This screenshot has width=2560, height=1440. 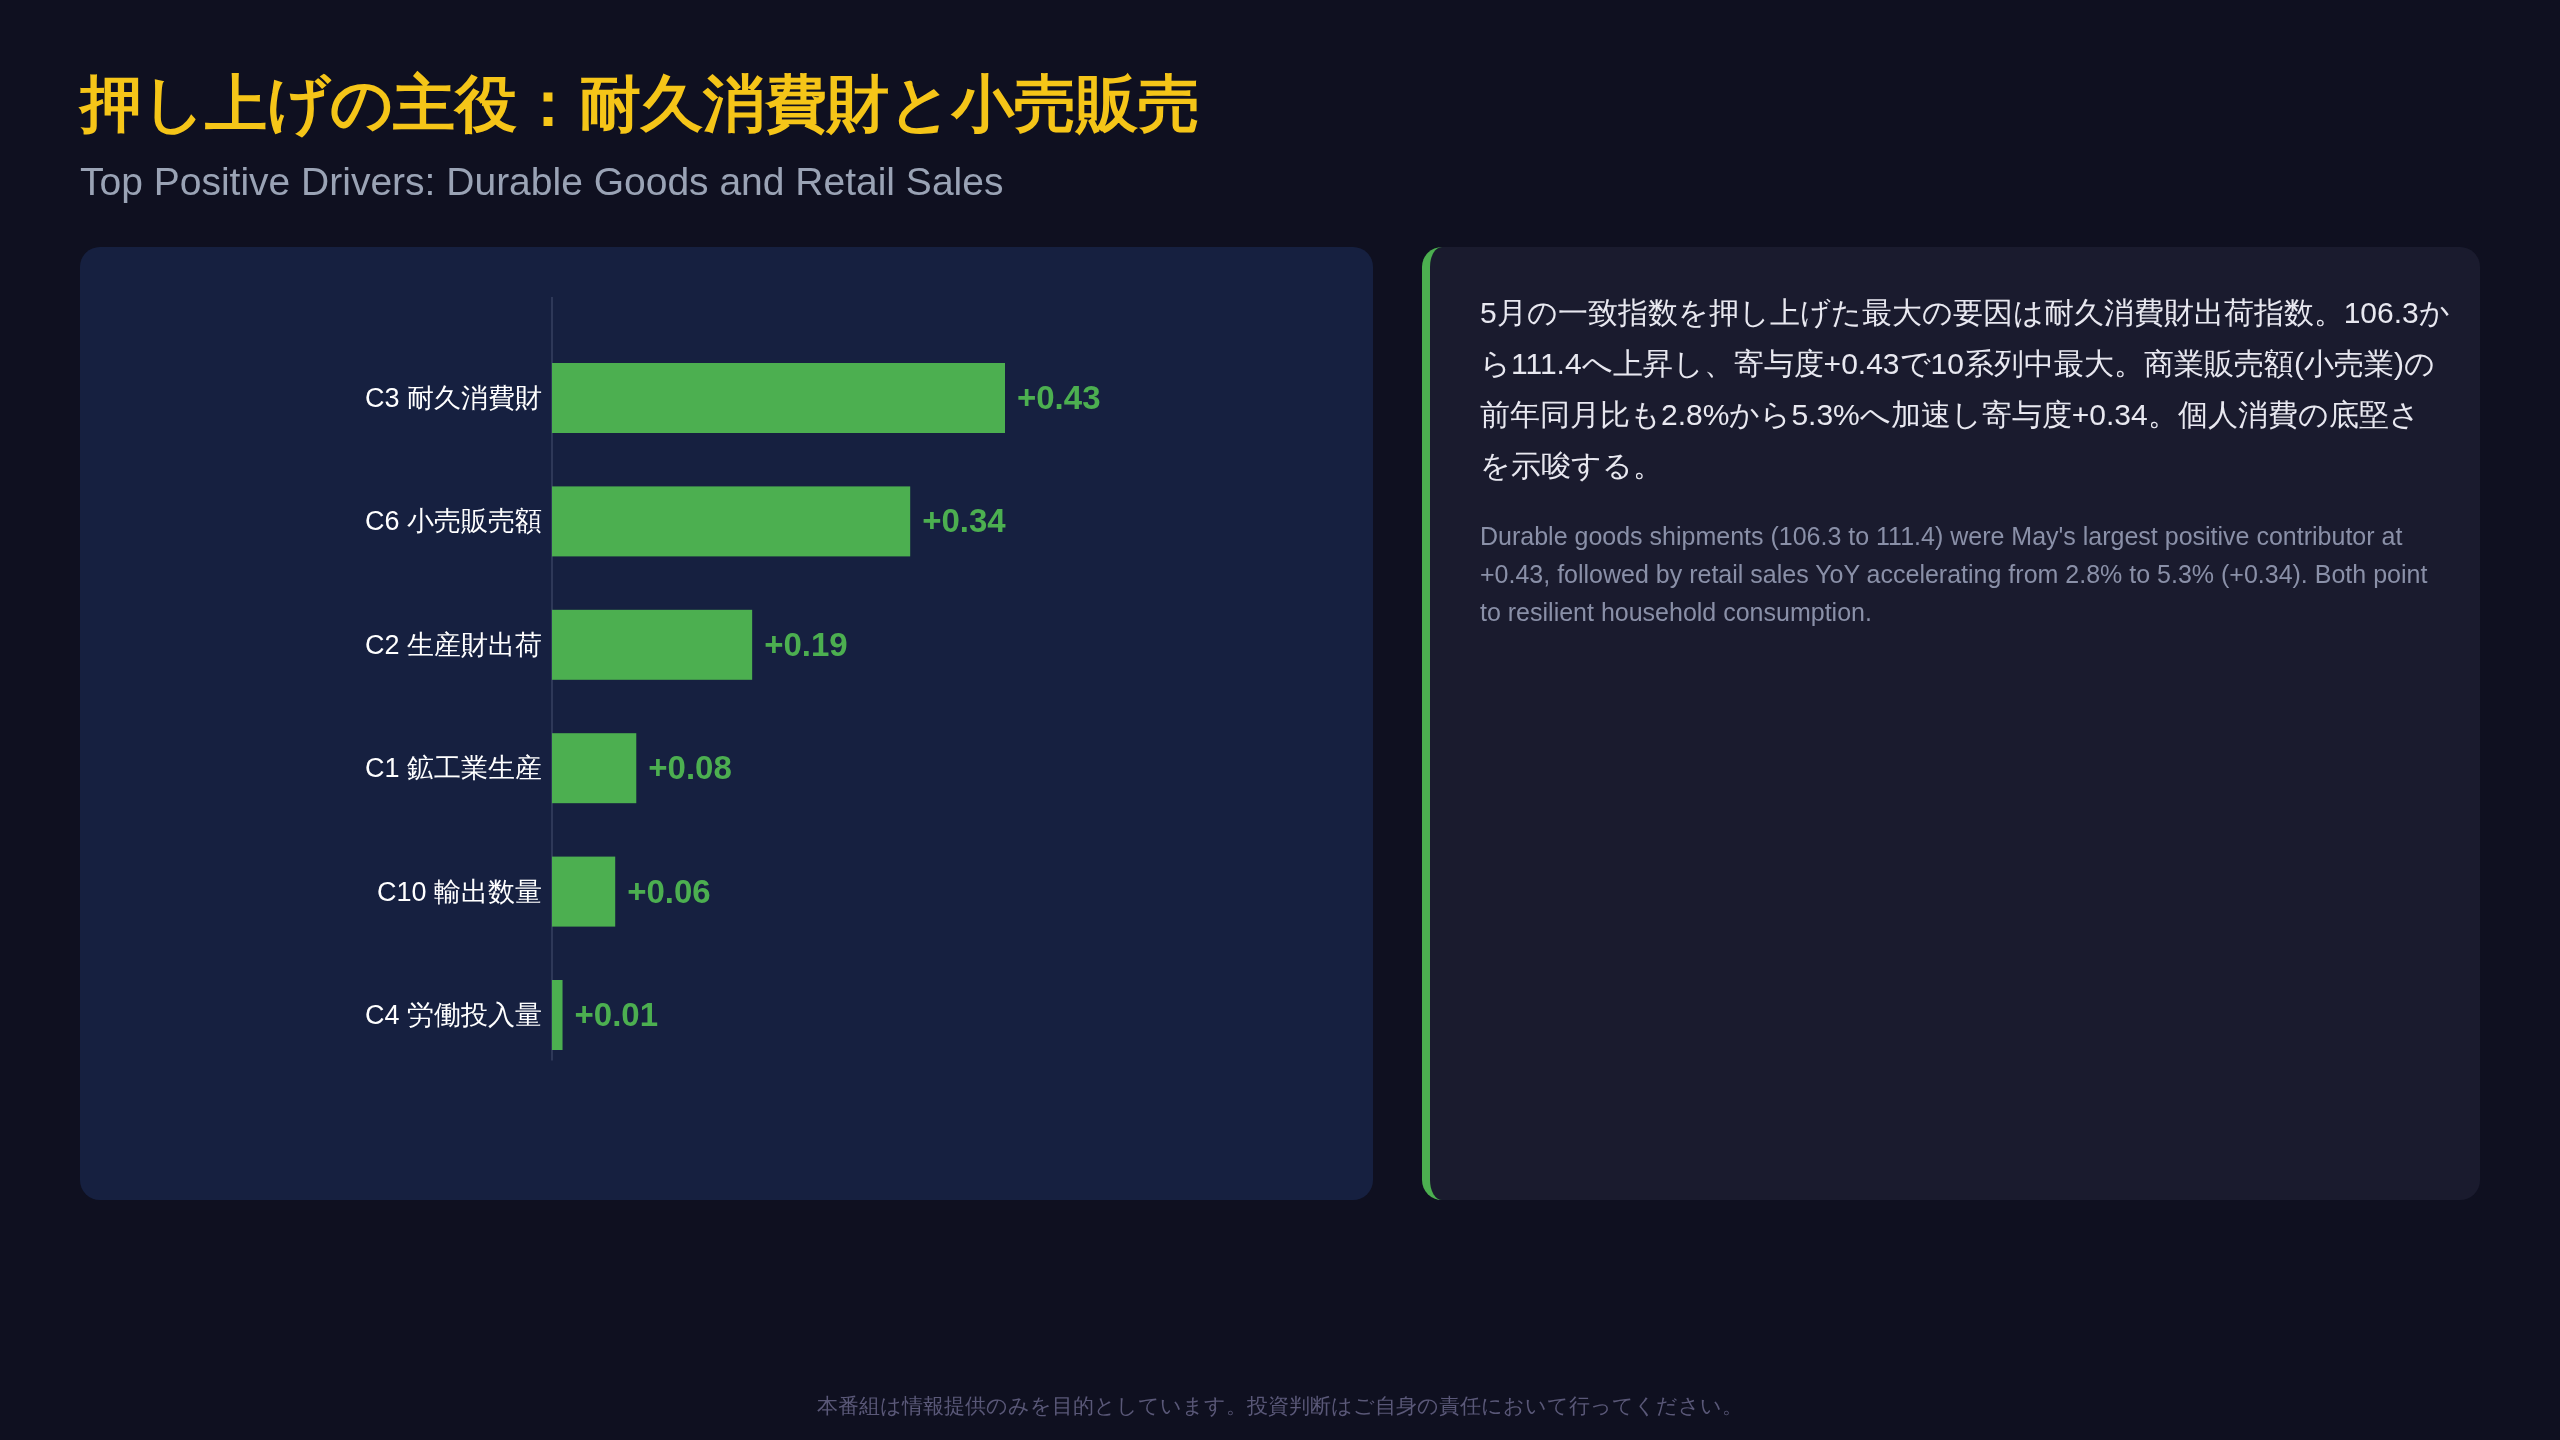 What do you see at coordinates (806, 644) in the screenshot?
I see `data-label: +0.19` at bounding box center [806, 644].